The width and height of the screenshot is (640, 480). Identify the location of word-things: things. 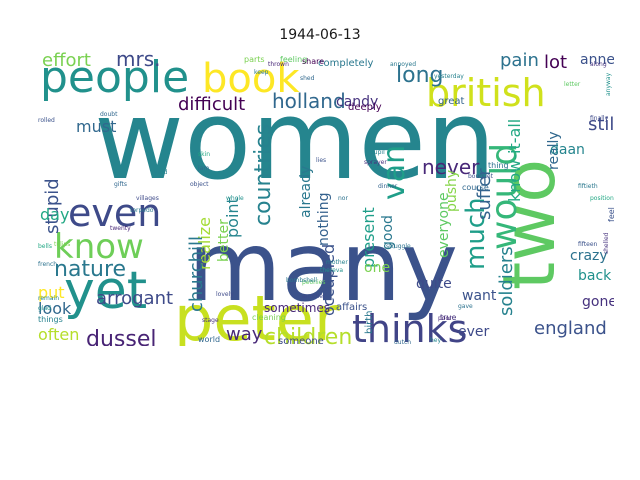
(50, 319).